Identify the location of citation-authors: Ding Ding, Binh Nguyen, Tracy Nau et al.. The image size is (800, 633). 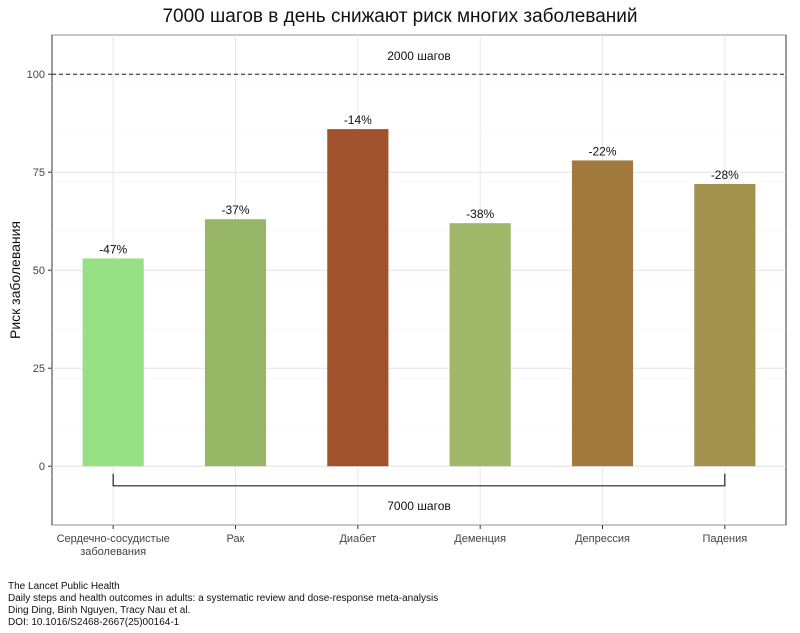
(99, 610).